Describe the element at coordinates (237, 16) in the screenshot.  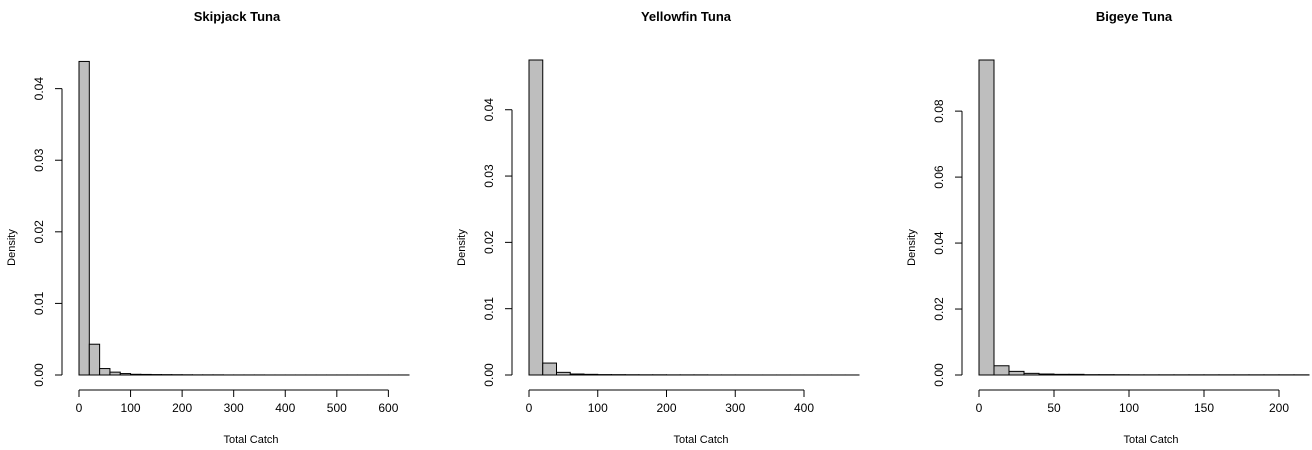
I see `chart-title: Skipjack Tuna` at that location.